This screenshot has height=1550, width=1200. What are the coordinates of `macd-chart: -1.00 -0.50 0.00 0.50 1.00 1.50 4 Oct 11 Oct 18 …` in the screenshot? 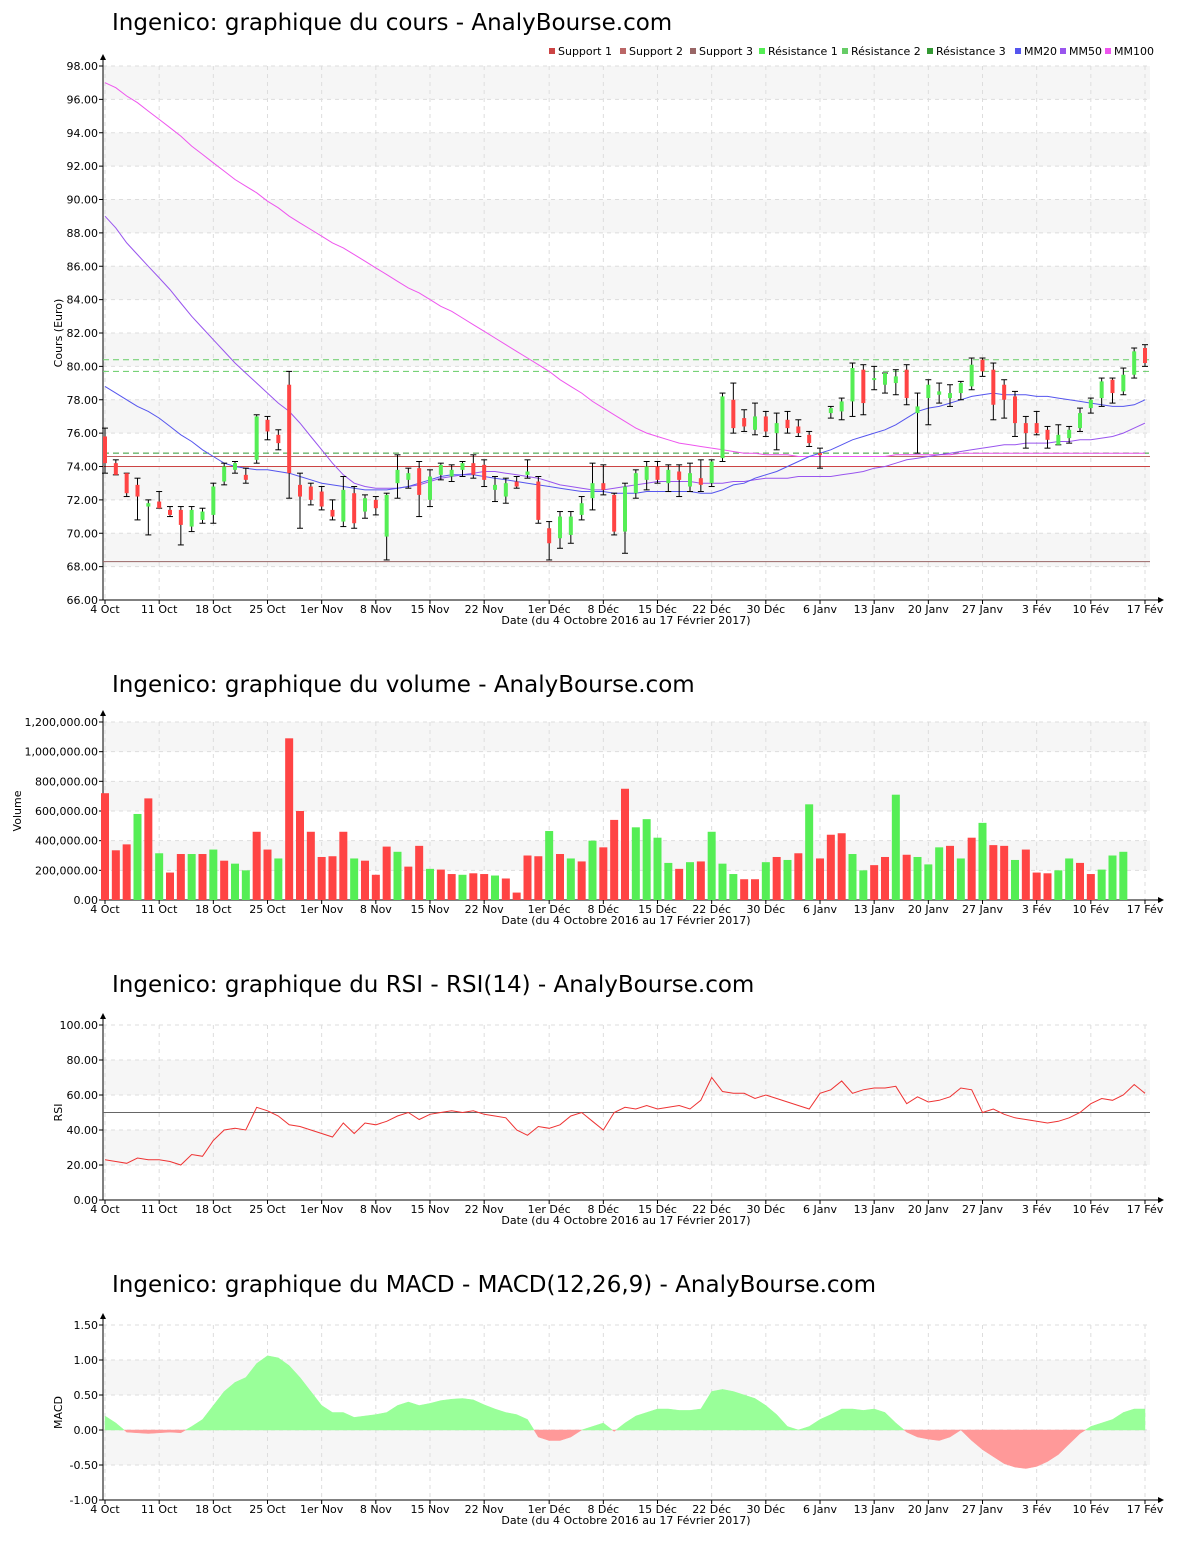 It's located at (608, 1420).